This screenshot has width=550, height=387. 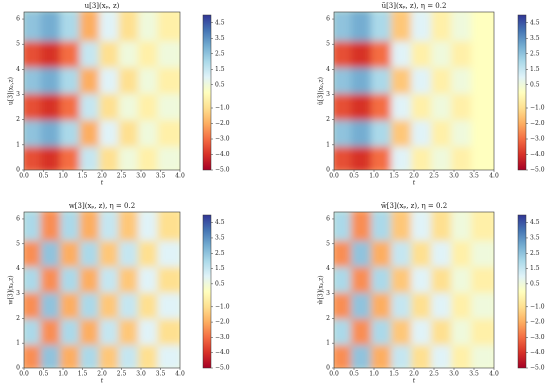 I want to click on y-axis-label: ũ[3](xₚ,z), so click(x=321, y=91).